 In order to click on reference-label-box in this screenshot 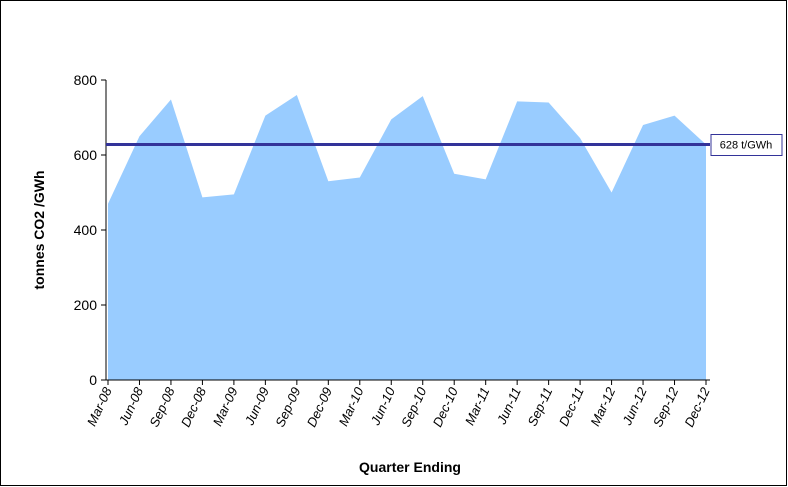, I will do `click(746, 145)`.